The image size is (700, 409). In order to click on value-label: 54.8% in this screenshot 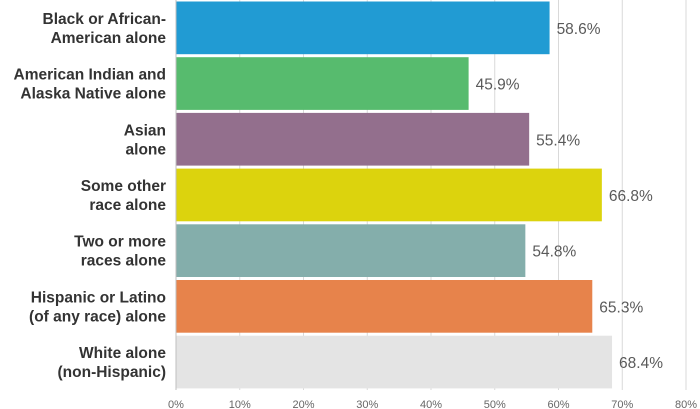, I will do `click(554, 252)`.